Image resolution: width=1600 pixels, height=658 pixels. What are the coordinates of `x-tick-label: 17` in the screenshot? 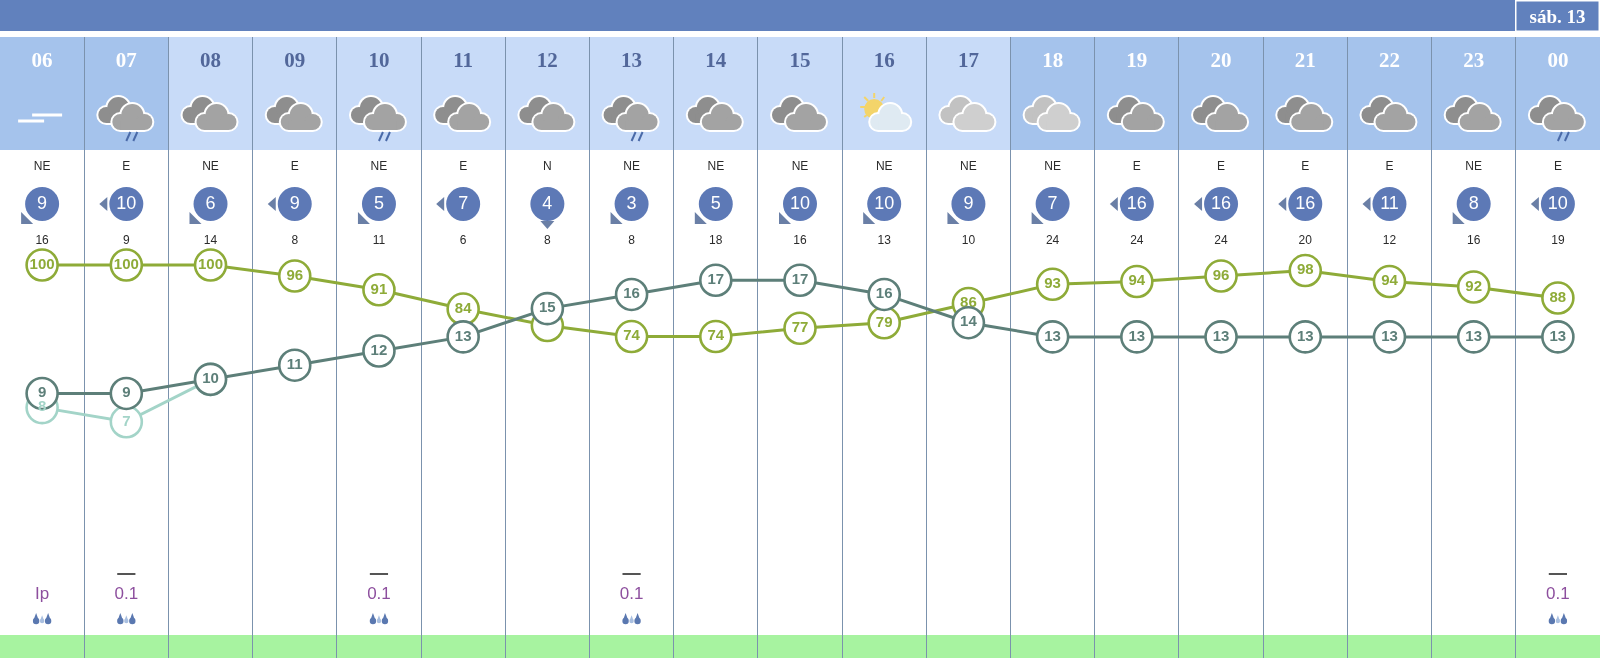 It's located at (968, 59).